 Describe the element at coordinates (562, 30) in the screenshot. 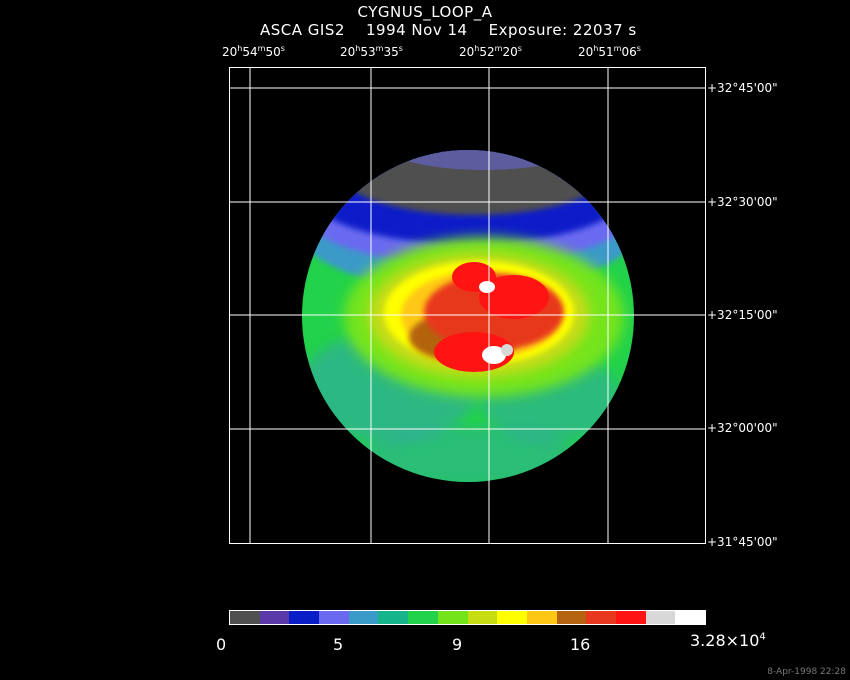

I see `exposure-label: Exposure: 22037 s` at that location.